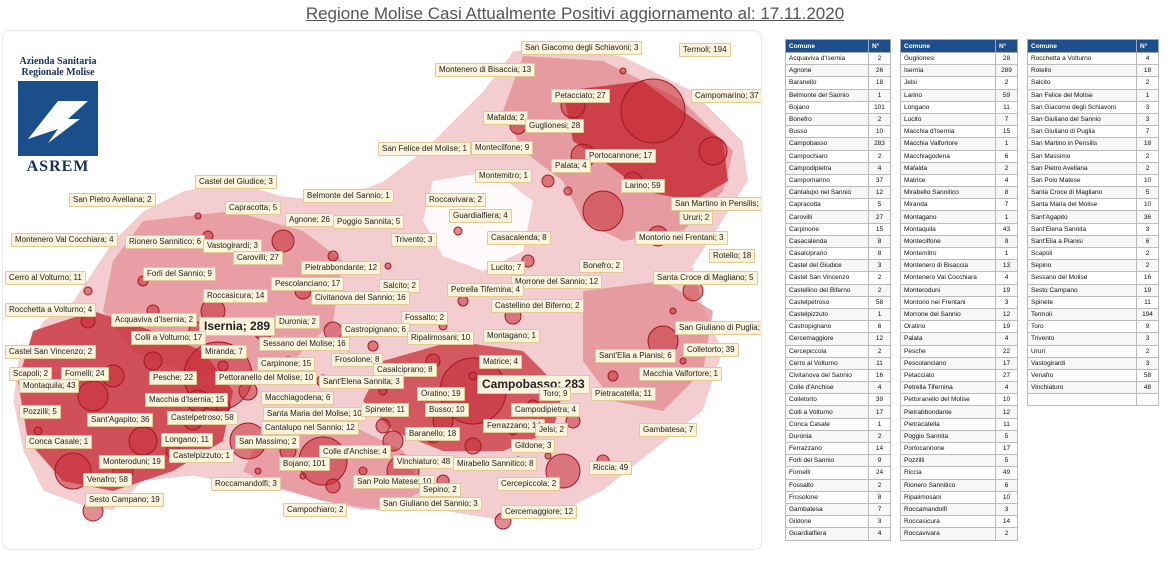 The width and height of the screenshot is (1170, 563). Describe the element at coordinates (1006, 314) in the screenshot. I see `cell-count: 12` at that location.